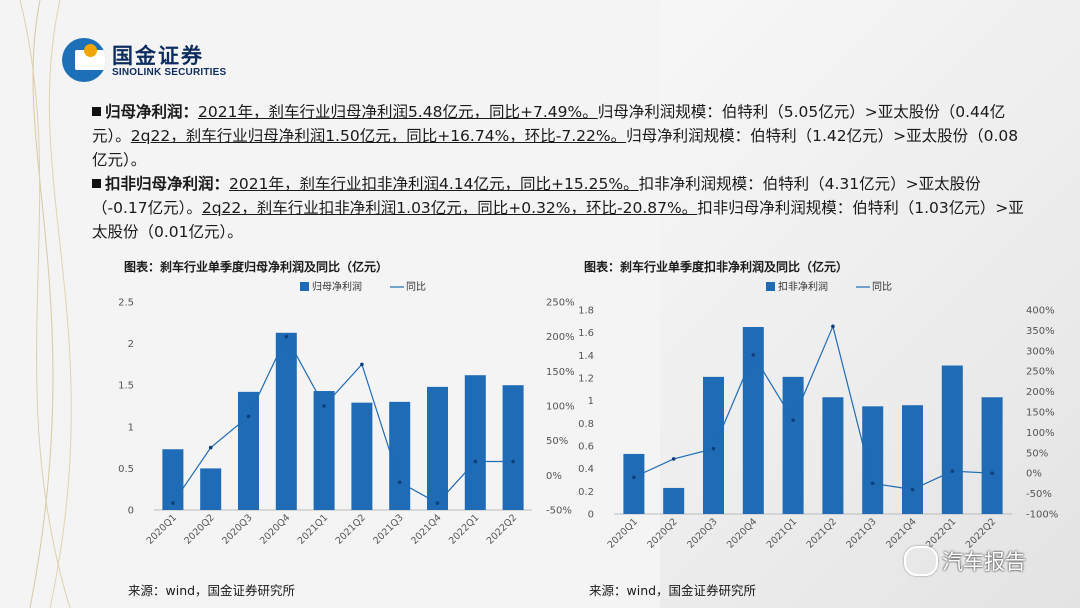 This screenshot has height=608, width=1080. Describe the element at coordinates (591, 515) in the screenshot. I see `y-tick-label: 0` at that location.